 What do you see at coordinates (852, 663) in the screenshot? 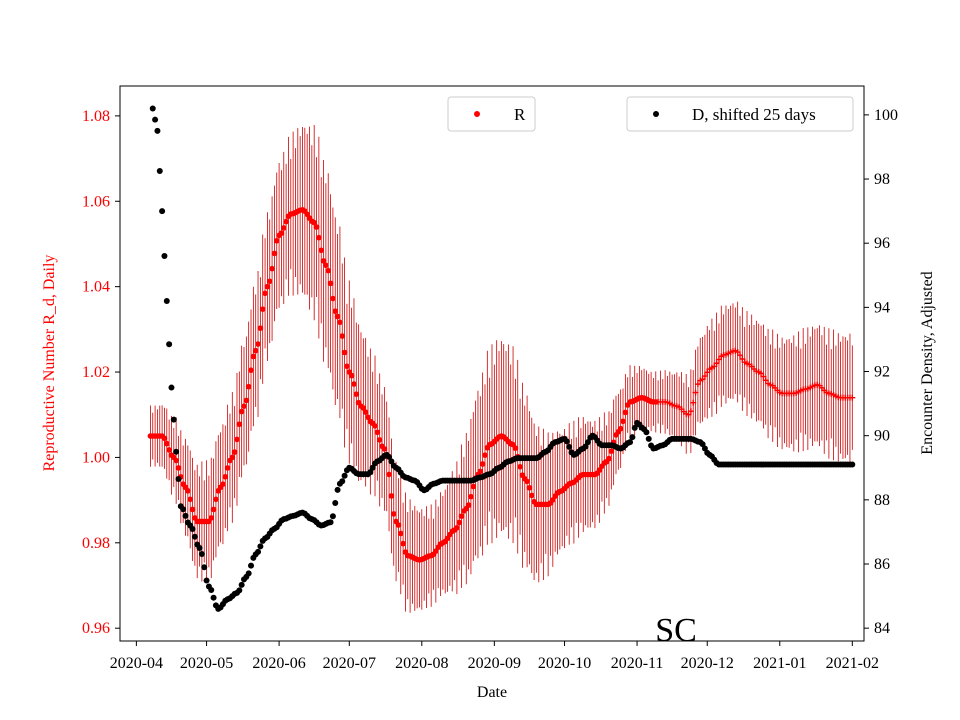
I see `x-tick-label-10: 2021-02` at bounding box center [852, 663].